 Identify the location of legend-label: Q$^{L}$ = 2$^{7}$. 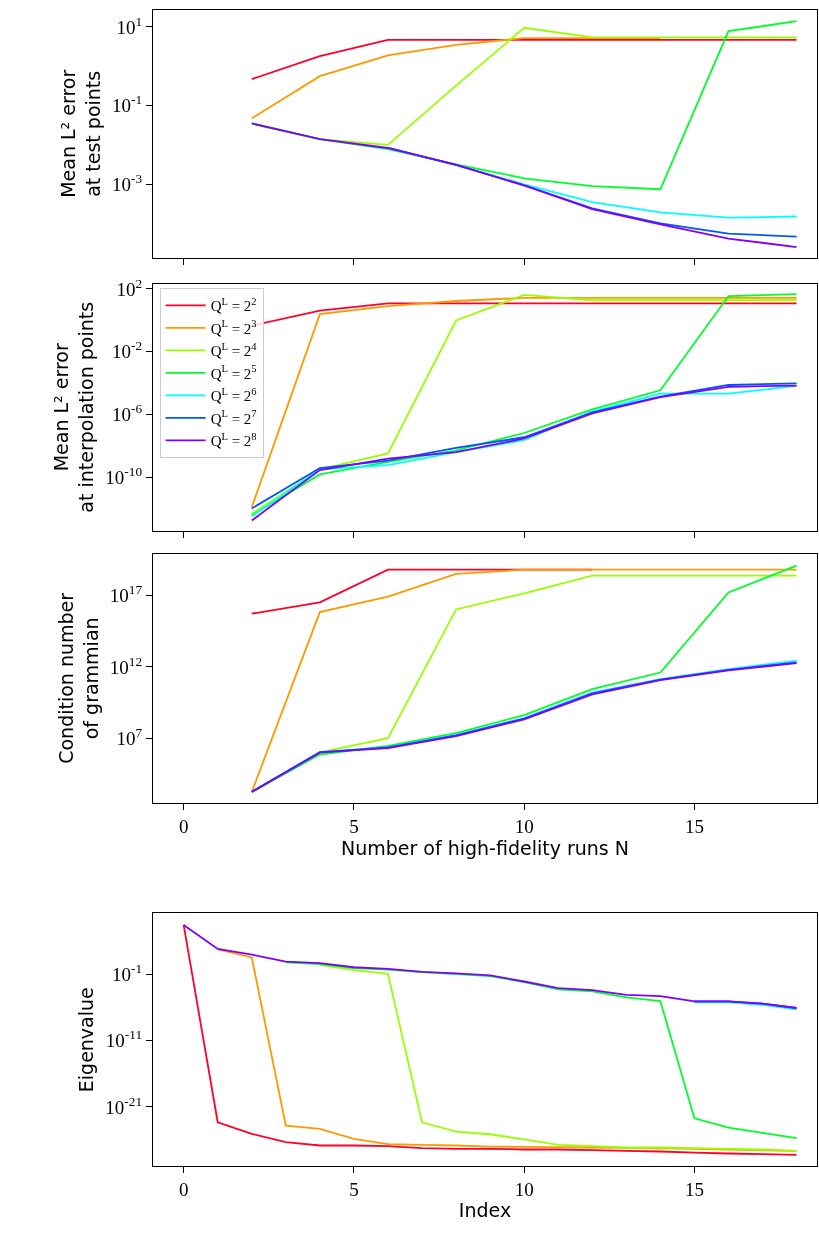
(233, 417).